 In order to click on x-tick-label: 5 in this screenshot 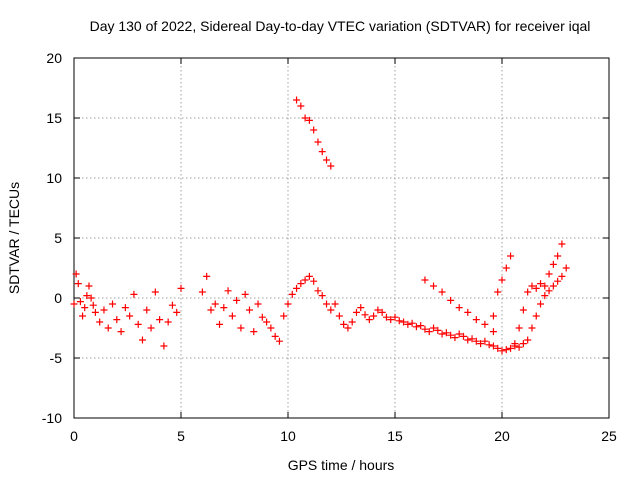, I will do `click(181, 436)`.